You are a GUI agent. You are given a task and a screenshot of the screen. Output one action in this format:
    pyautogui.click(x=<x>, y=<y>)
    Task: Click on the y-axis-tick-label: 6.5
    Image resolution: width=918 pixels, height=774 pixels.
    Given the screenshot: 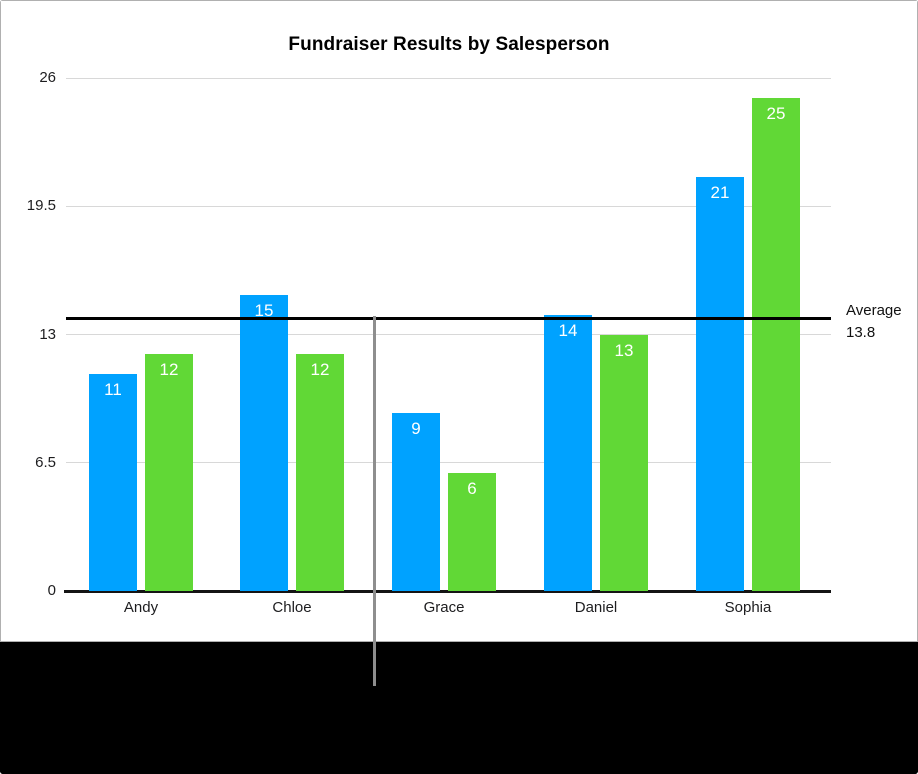 What is the action you would take?
    pyautogui.click(x=45, y=462)
    